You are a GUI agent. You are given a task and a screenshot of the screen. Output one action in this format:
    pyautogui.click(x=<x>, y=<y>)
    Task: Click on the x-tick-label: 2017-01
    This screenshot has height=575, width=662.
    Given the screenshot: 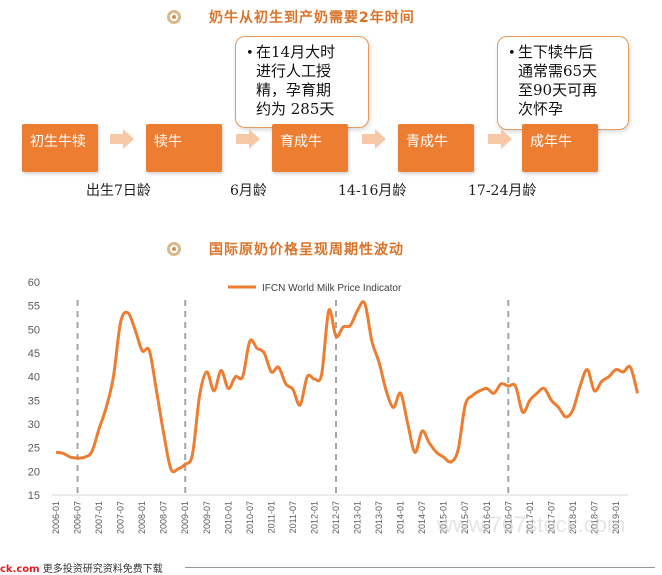 What is the action you would take?
    pyautogui.click(x=530, y=517)
    